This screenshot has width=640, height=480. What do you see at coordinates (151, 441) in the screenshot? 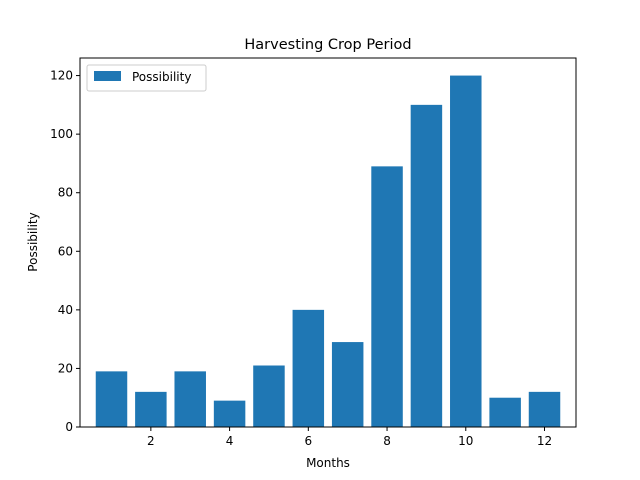
I see `x-tick-label: 2` at bounding box center [151, 441].